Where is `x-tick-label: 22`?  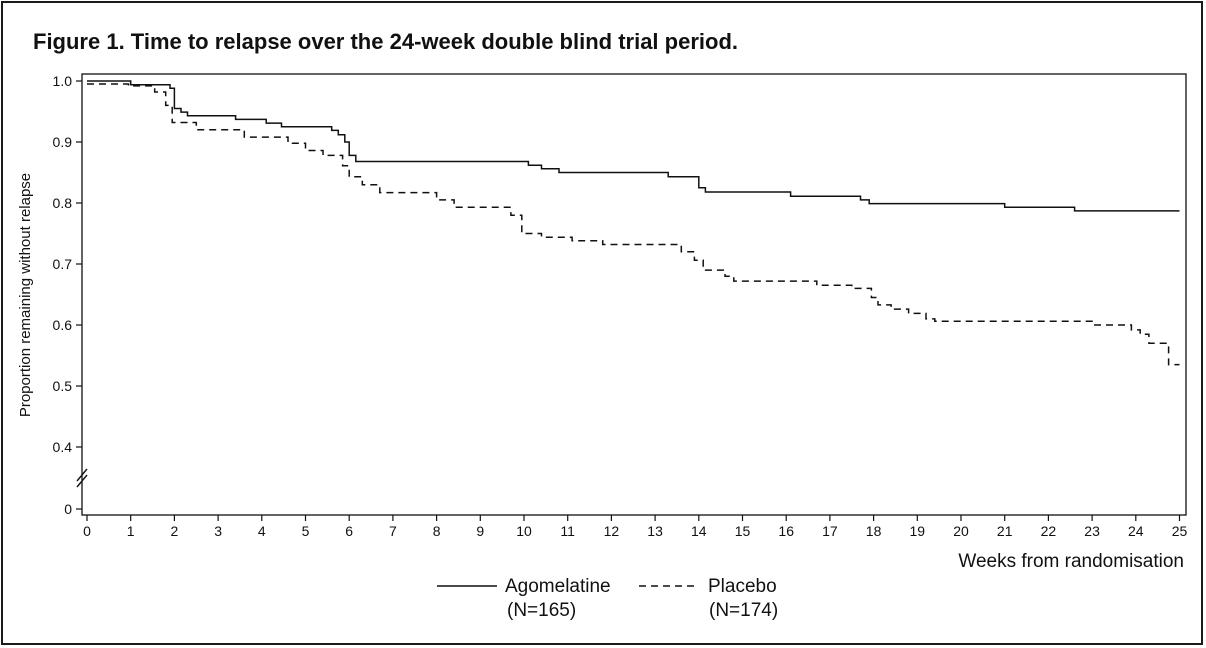
x-tick-label: 22 is located at coordinates (1049, 531).